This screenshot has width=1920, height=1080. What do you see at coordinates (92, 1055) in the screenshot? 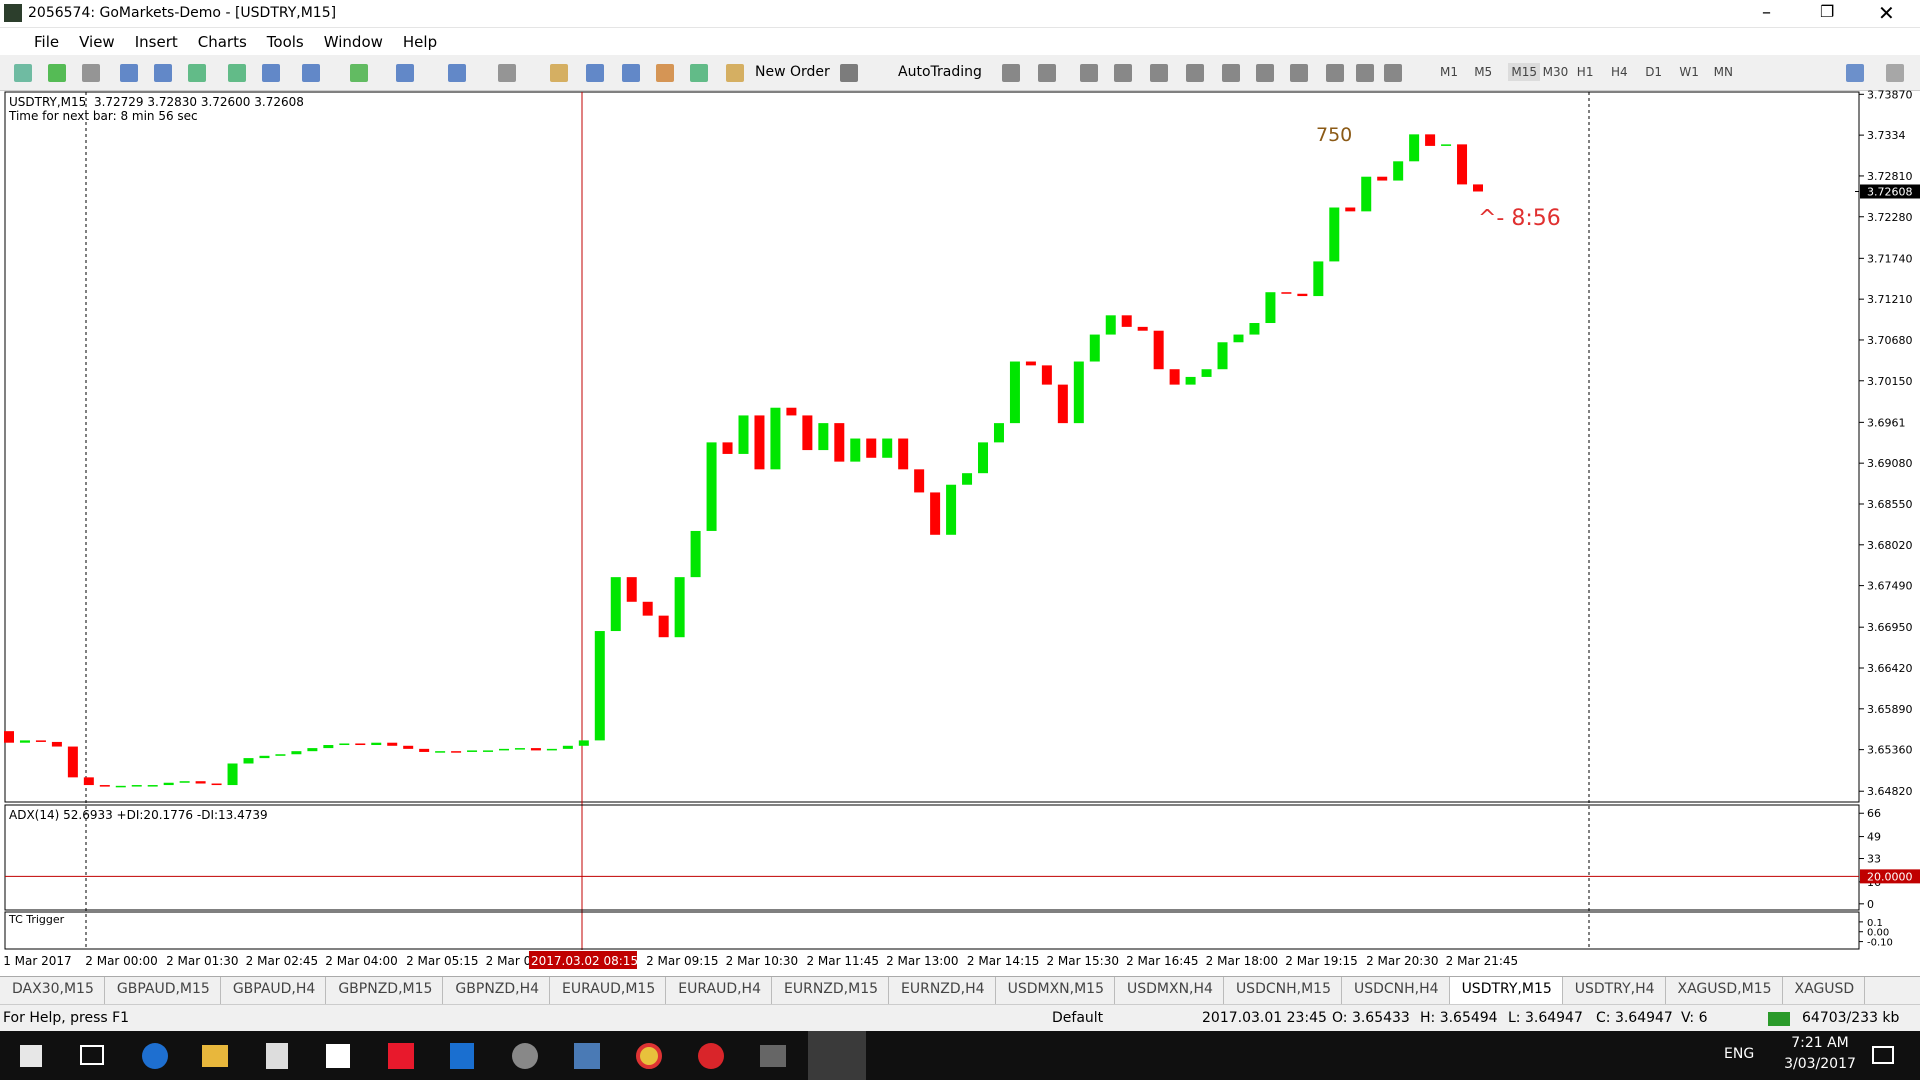
I see `task-view` at bounding box center [92, 1055].